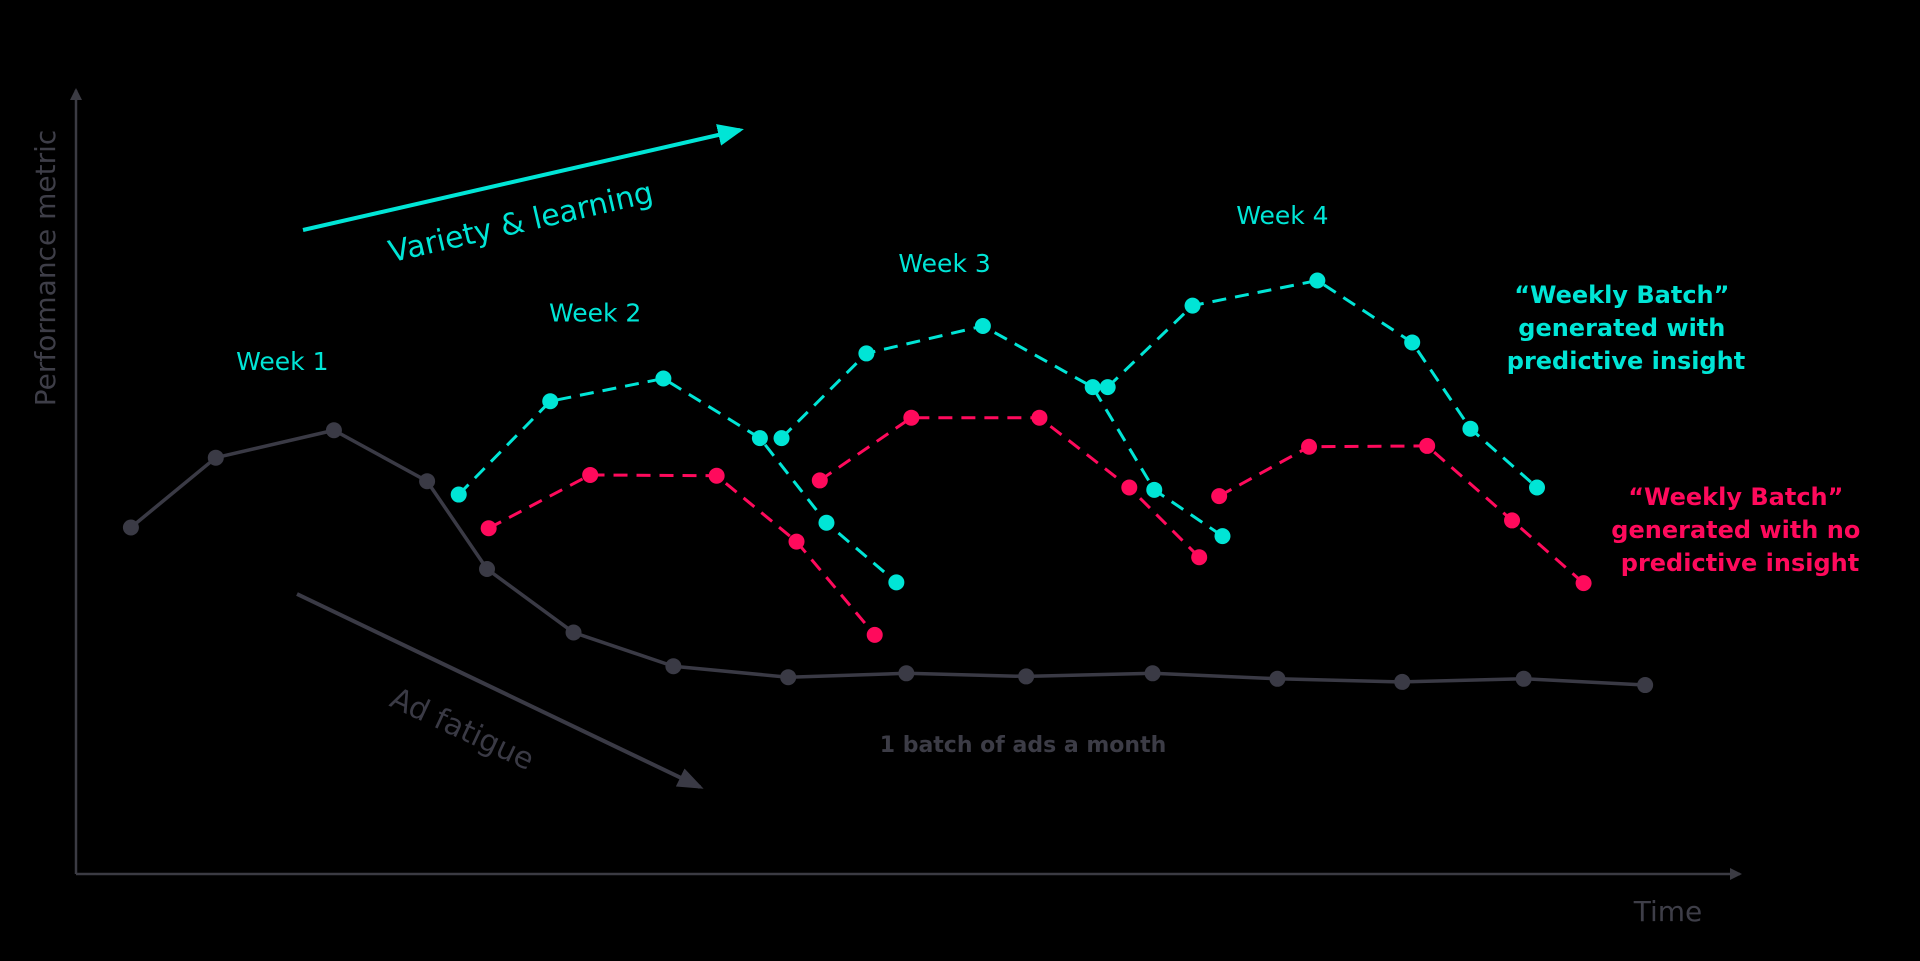  Describe the element at coordinates (1282, 215) in the screenshot. I see `week-label-4: Week 4` at that location.